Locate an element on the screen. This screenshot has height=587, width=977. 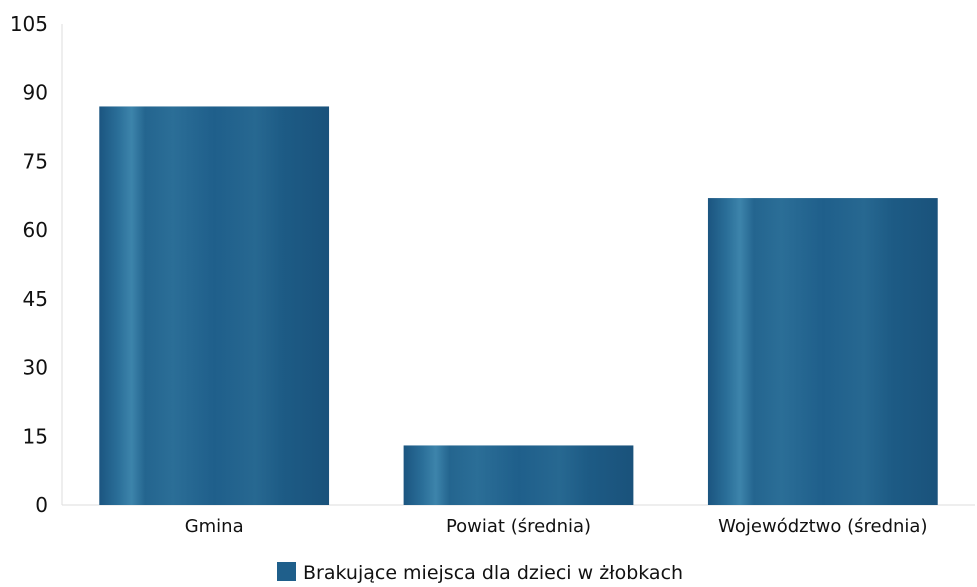
y-tick-label: 0 is located at coordinates (41, 505).